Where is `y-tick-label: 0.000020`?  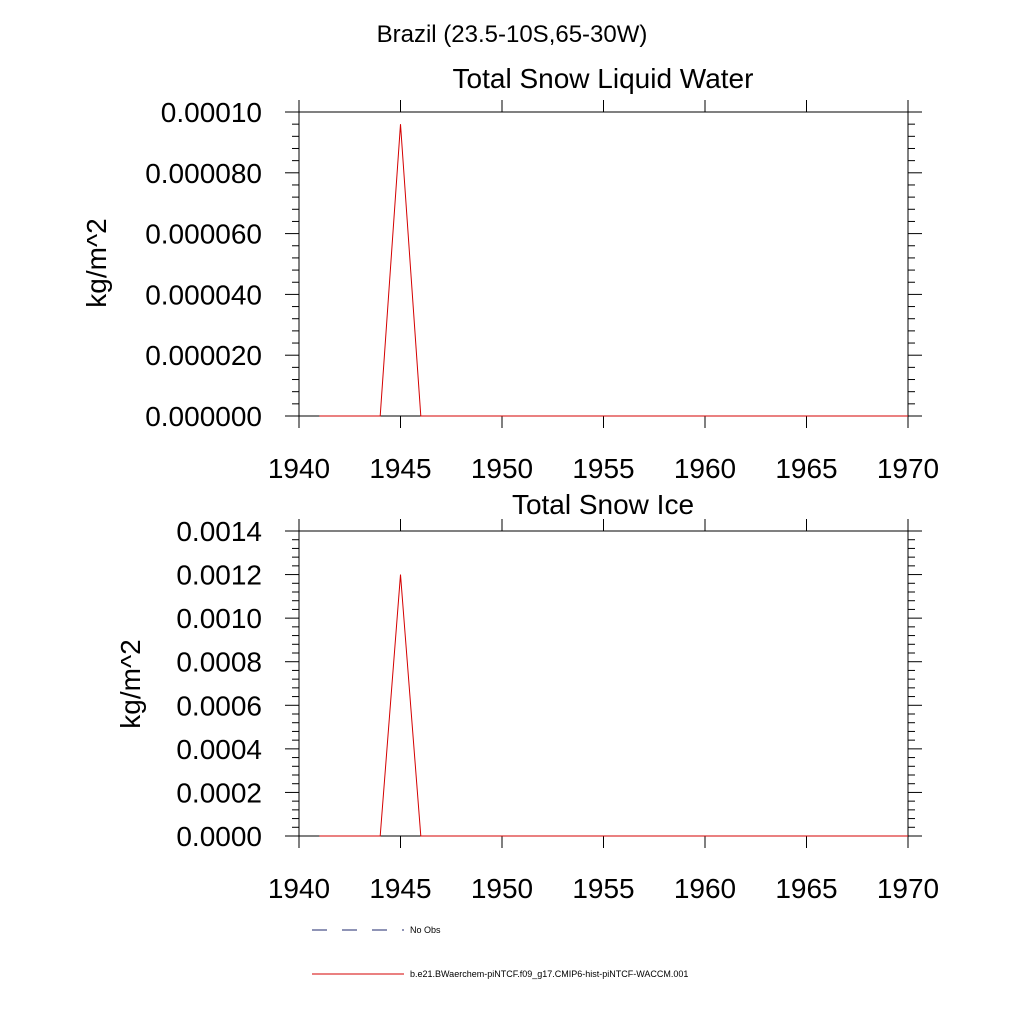 y-tick-label: 0.000020 is located at coordinates (203, 355).